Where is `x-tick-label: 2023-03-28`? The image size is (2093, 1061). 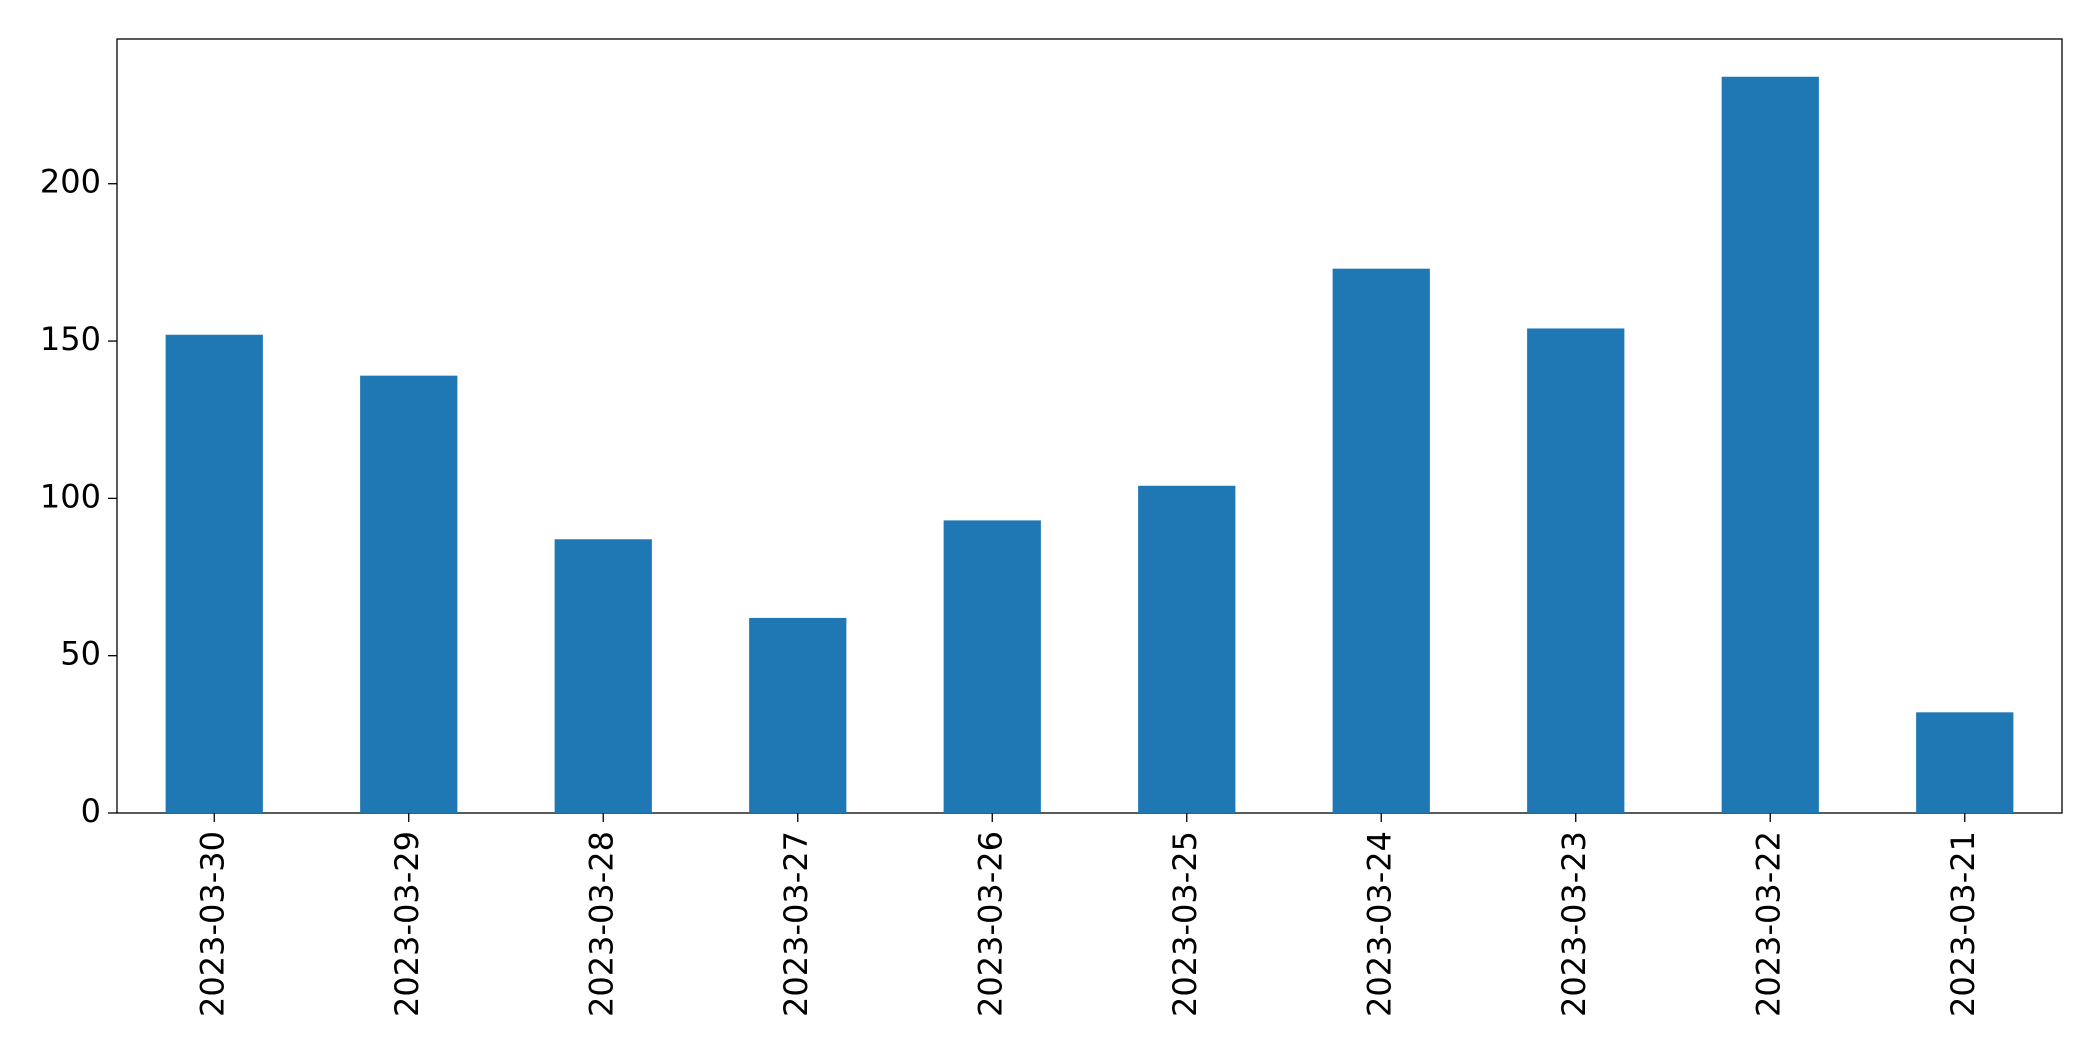
x-tick-label: 2023-03-28 is located at coordinates (601, 924).